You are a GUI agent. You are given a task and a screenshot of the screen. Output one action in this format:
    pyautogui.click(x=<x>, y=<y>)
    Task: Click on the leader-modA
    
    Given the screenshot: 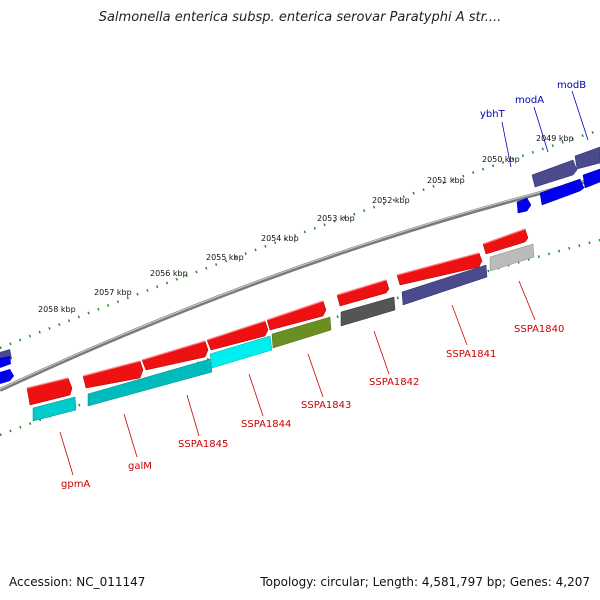 What is the action you would take?
    pyautogui.click(x=541, y=129)
    